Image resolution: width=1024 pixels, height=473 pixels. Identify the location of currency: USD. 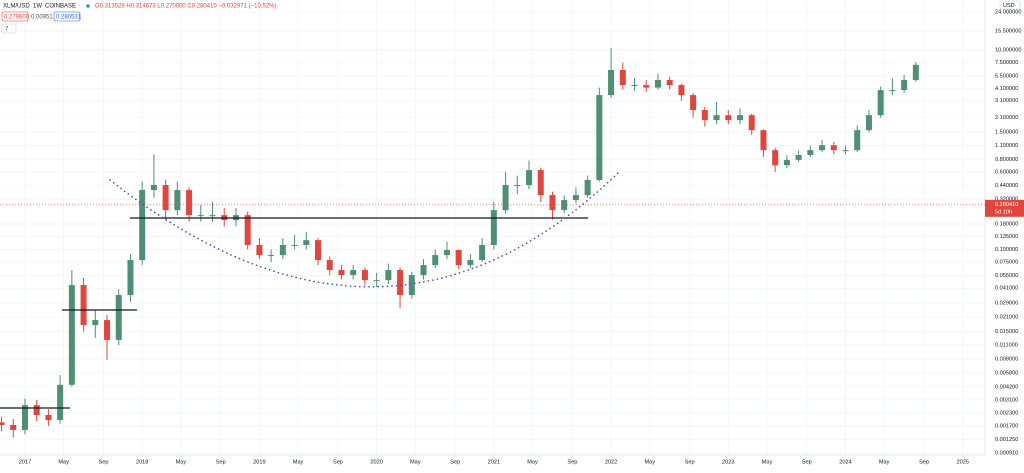
(1009, 6).